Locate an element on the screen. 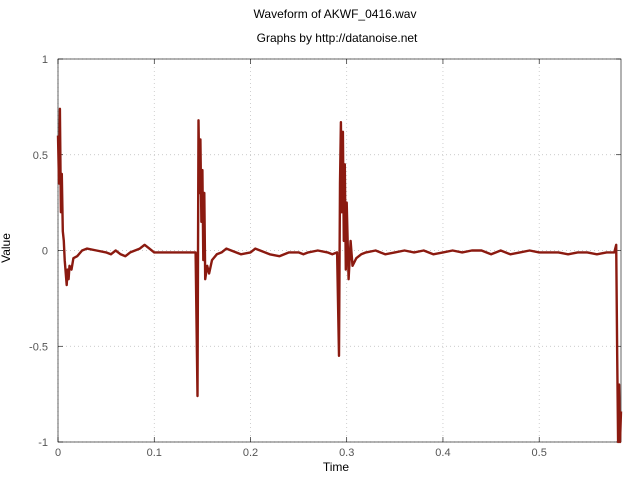 The height and width of the screenshot is (480, 640). x-tick-label: 0.1 is located at coordinates (154, 453).